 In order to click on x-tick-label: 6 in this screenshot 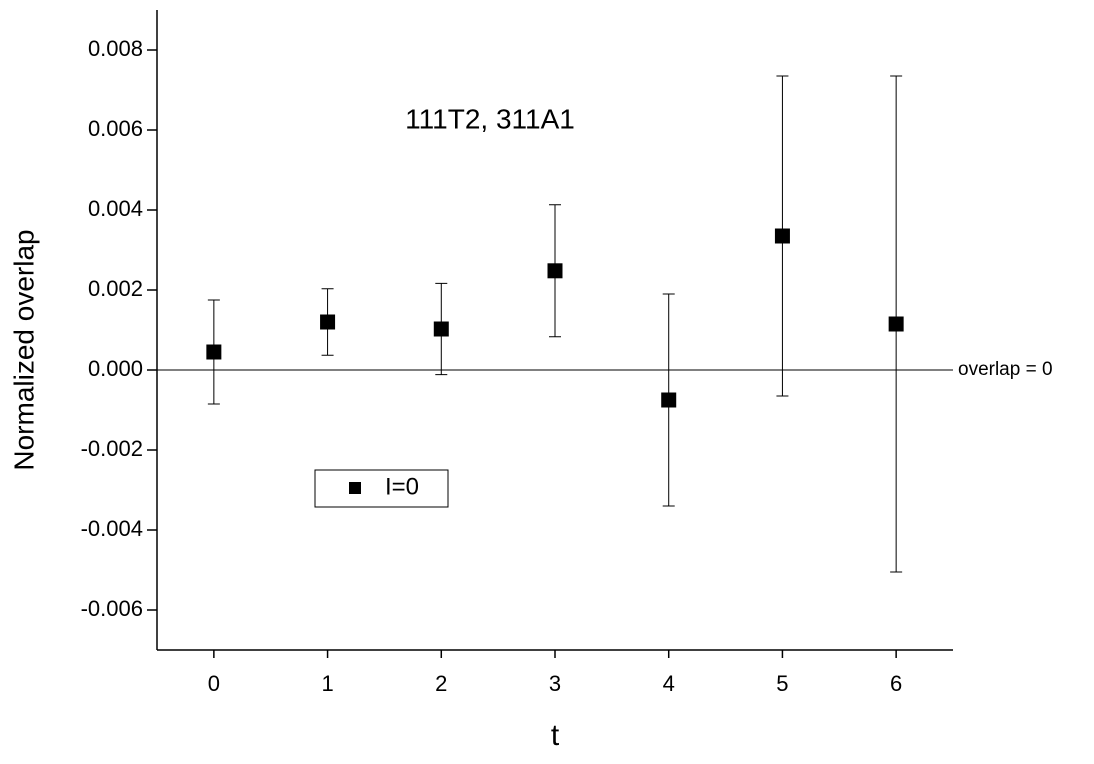, I will do `click(896, 683)`.